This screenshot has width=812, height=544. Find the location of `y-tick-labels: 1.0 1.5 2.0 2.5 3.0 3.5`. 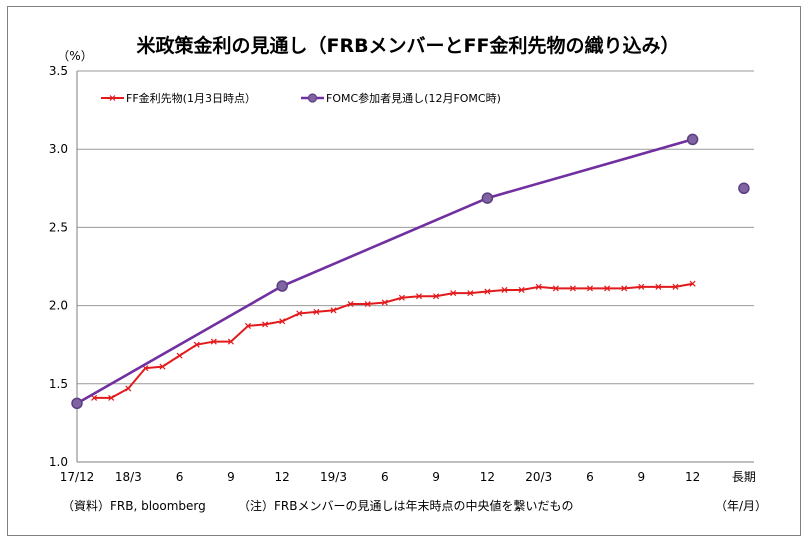

y-tick-labels: 1.0 1.5 2.0 2.5 3.0 3.5 is located at coordinates (58, 266).